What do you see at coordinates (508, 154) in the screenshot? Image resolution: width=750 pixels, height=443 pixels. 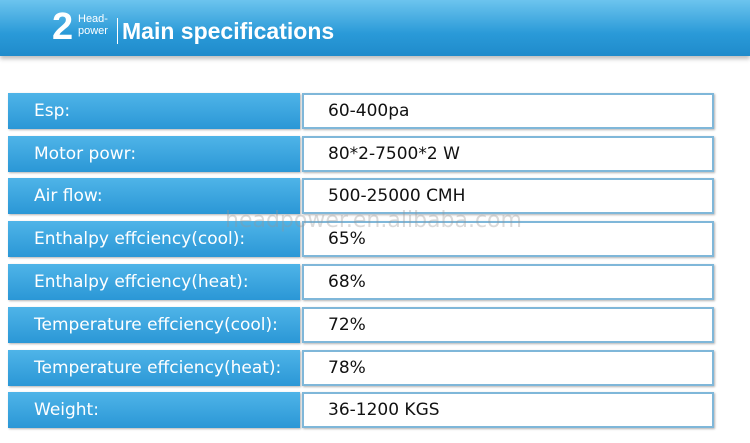 I see `spec-value: 80*2-7500*2 W` at bounding box center [508, 154].